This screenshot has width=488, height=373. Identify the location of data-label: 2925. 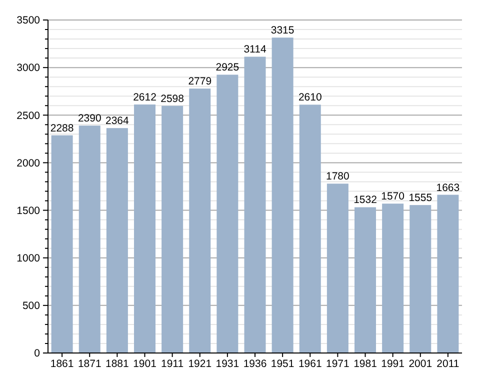
(228, 68).